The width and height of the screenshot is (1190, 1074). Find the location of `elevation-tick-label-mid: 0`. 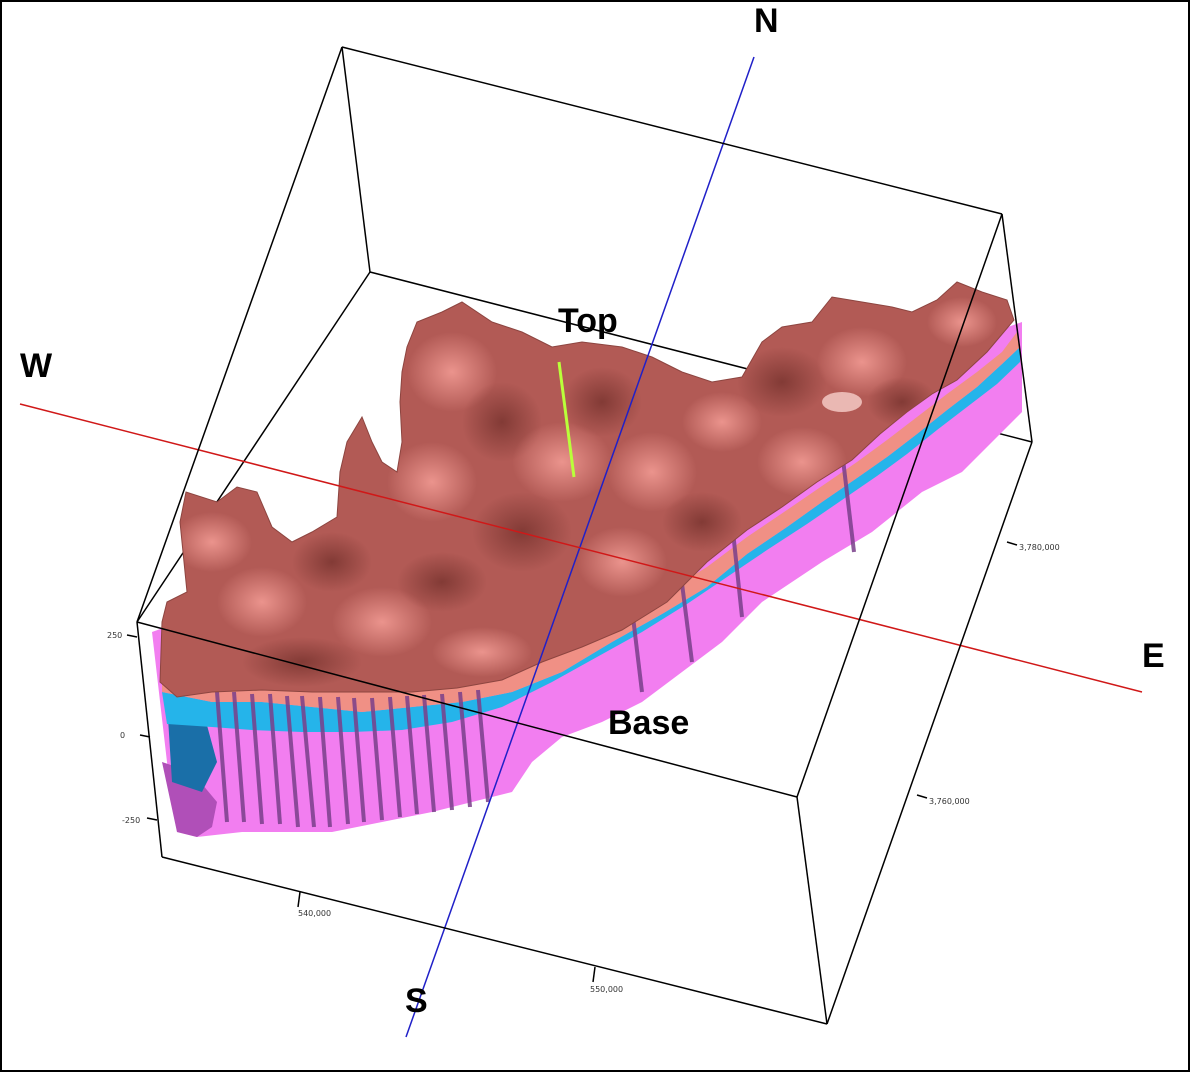

elevation-tick-label-mid: 0 is located at coordinates (122, 735).